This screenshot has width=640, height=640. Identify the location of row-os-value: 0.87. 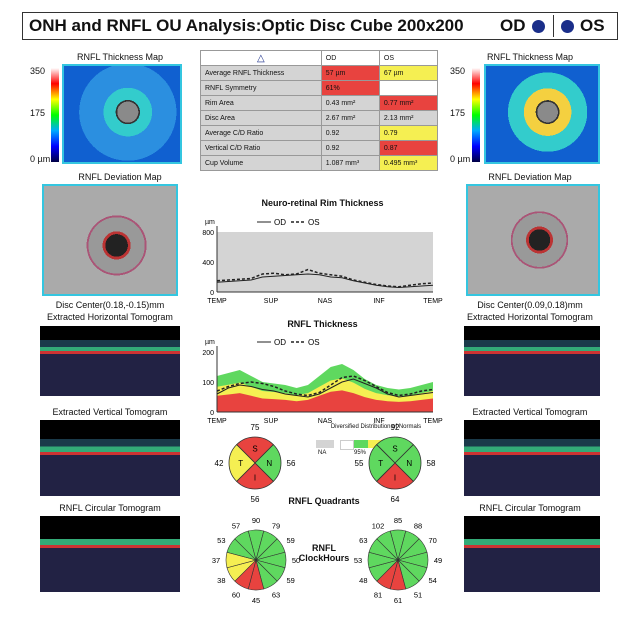
(408, 148).